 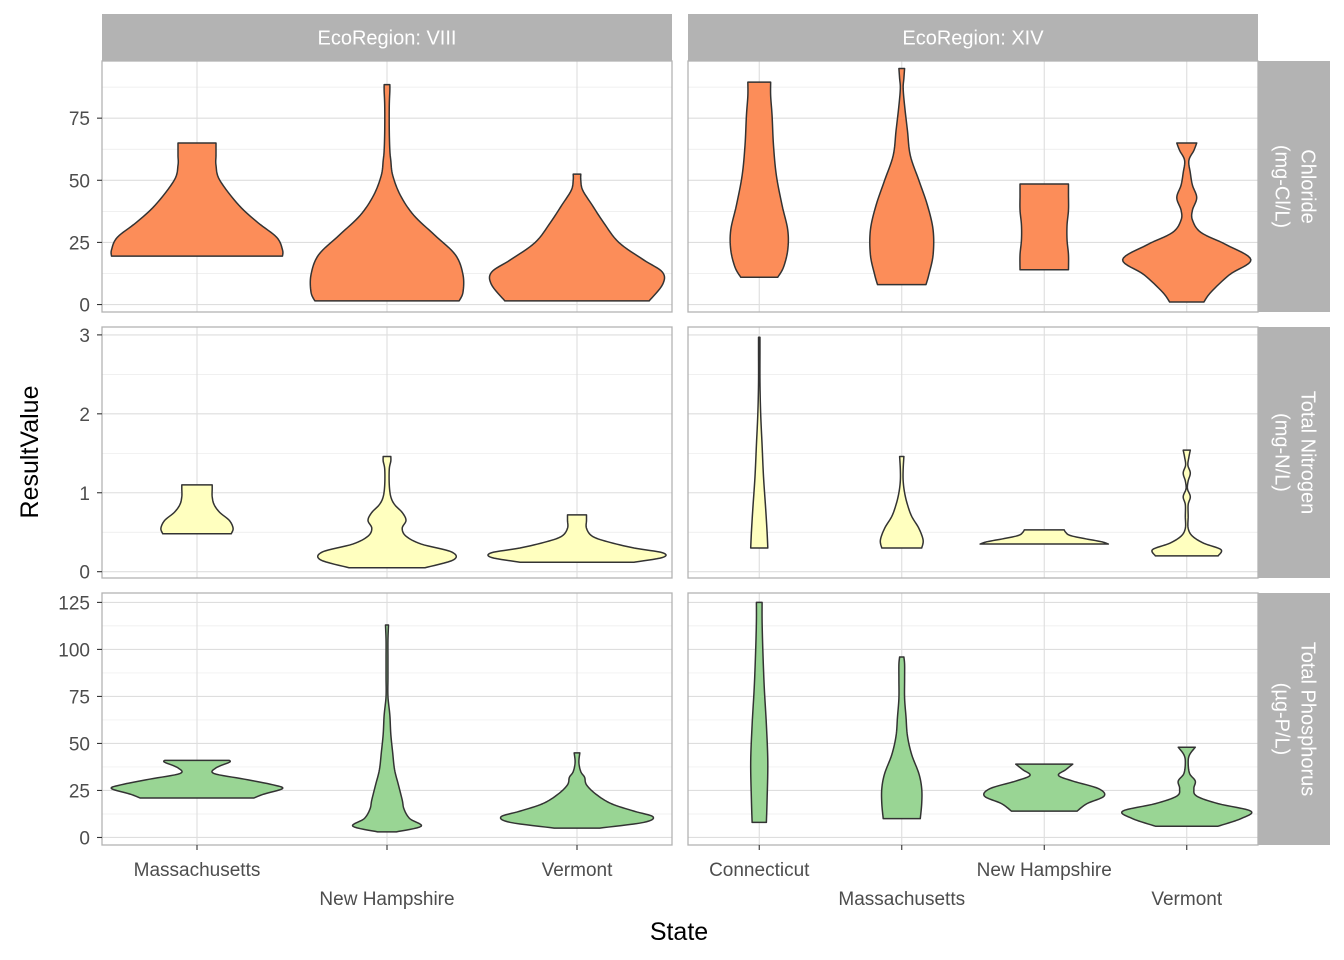 I want to click on row-strip-chloride: Chloride(mg-Cl/L), so click(x=1294, y=186).